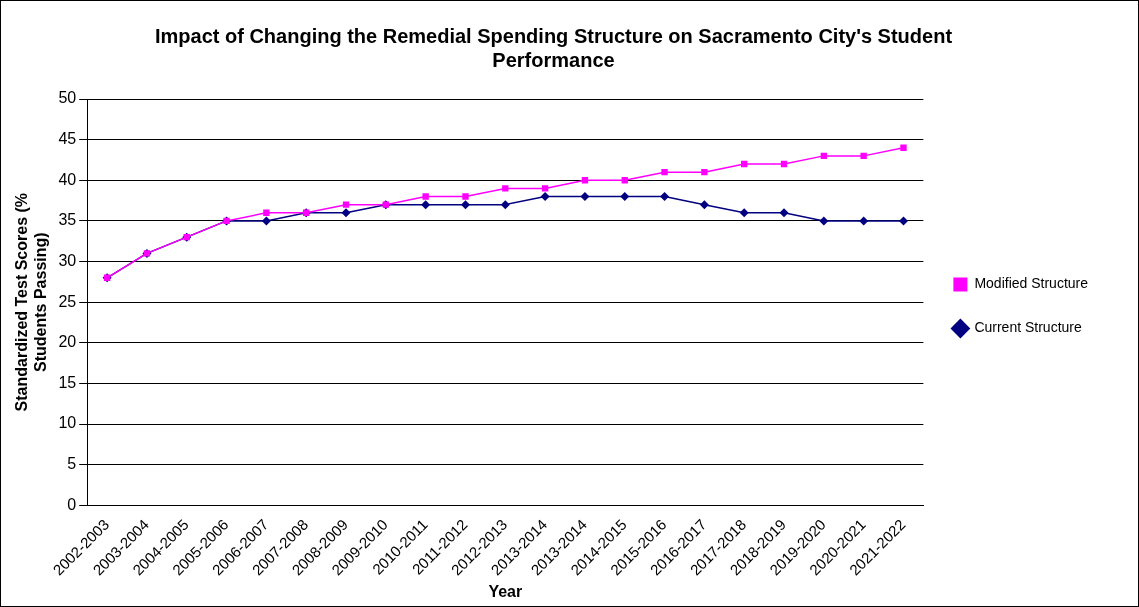  What do you see at coordinates (67, 139) in the screenshot?
I see `y-tick-label: 45` at bounding box center [67, 139].